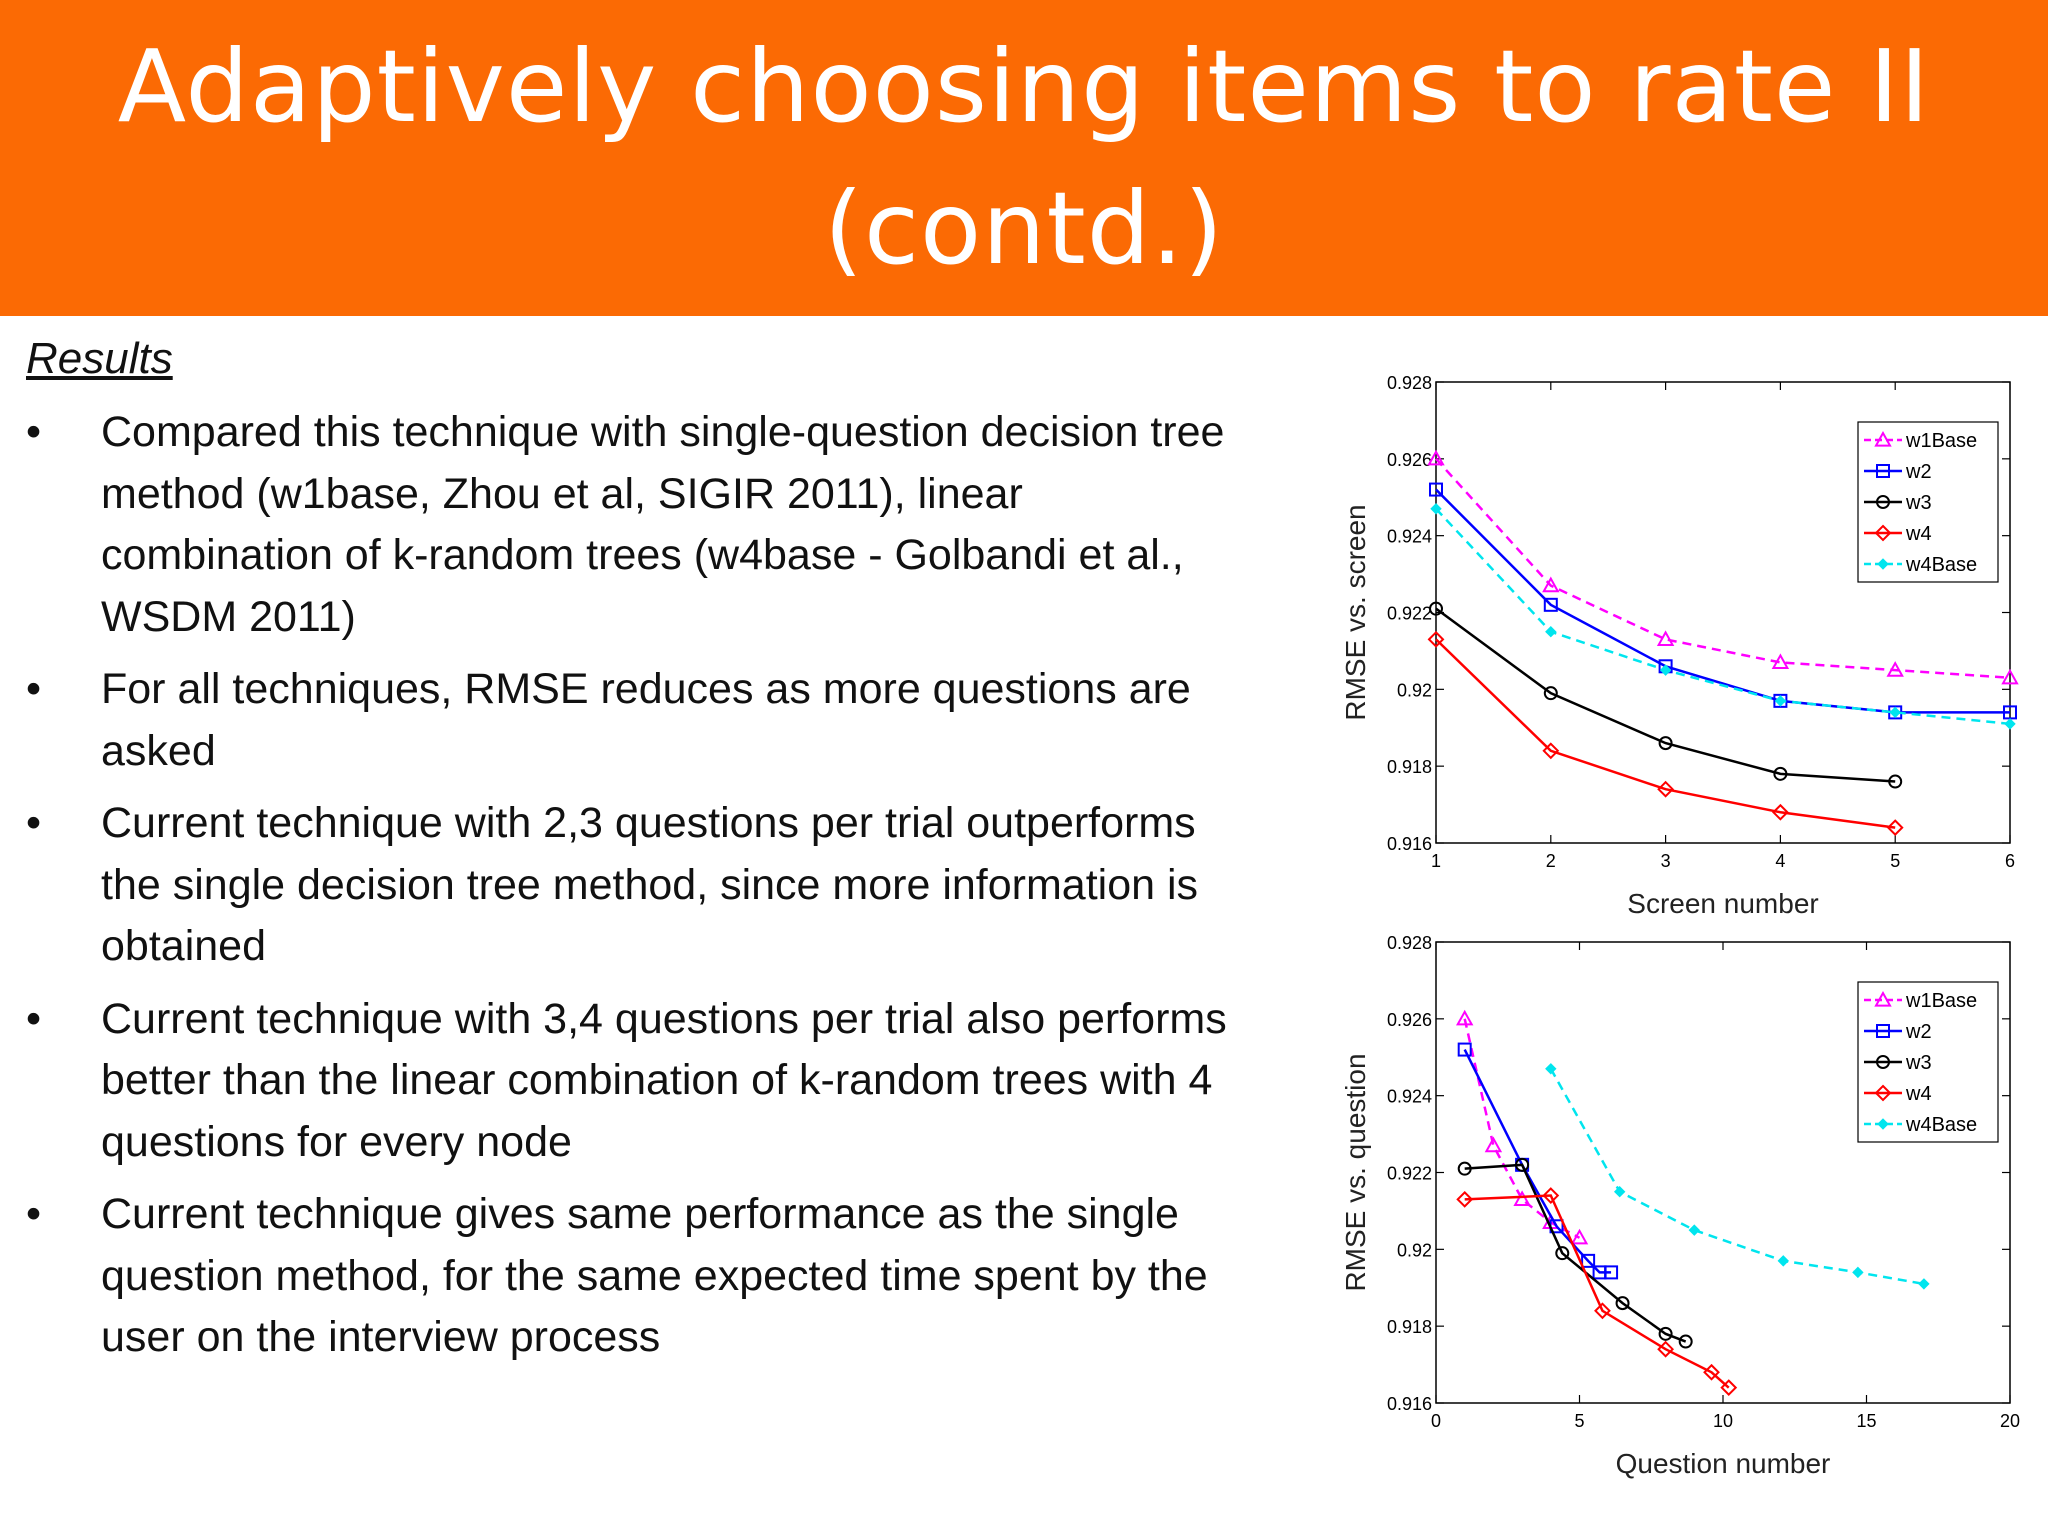 The height and width of the screenshot is (1536, 2048). Describe the element at coordinates (1723, 1421) in the screenshot. I see `x-tick-label: 10` at that location.